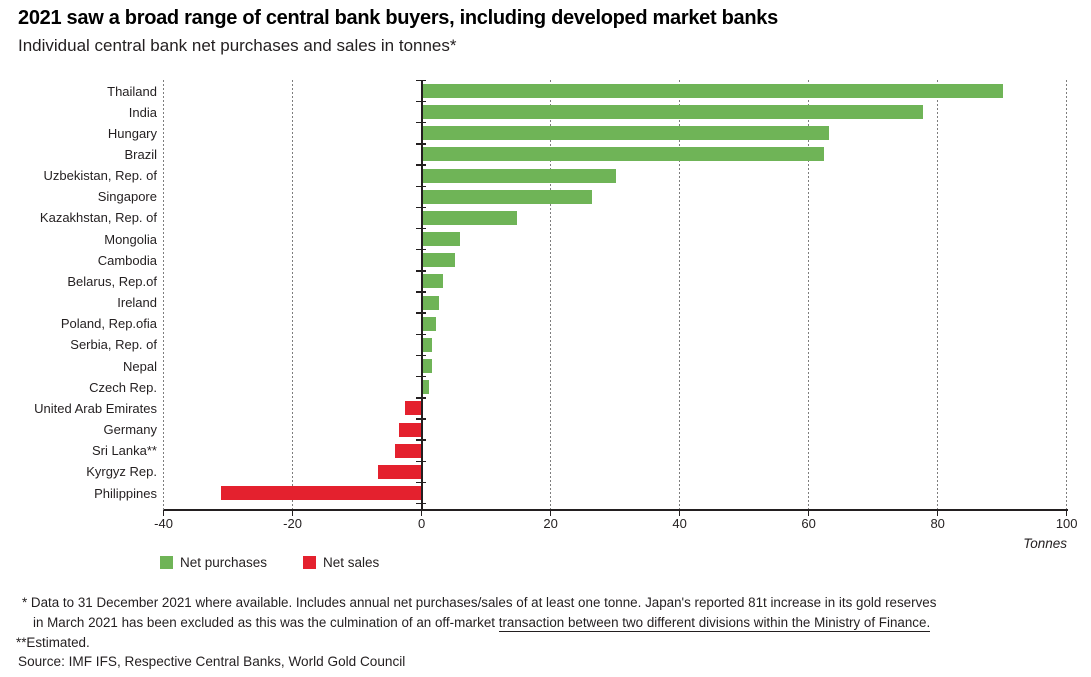 The image size is (1091, 677). I want to click on gridline--20, so click(293, 295).